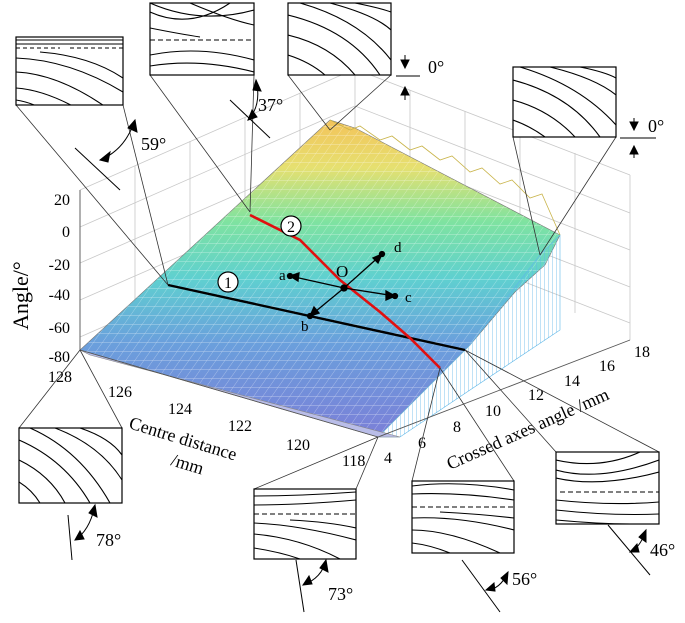 The height and width of the screenshot is (623, 685). I want to click on y-tick: 10, so click(493, 411).